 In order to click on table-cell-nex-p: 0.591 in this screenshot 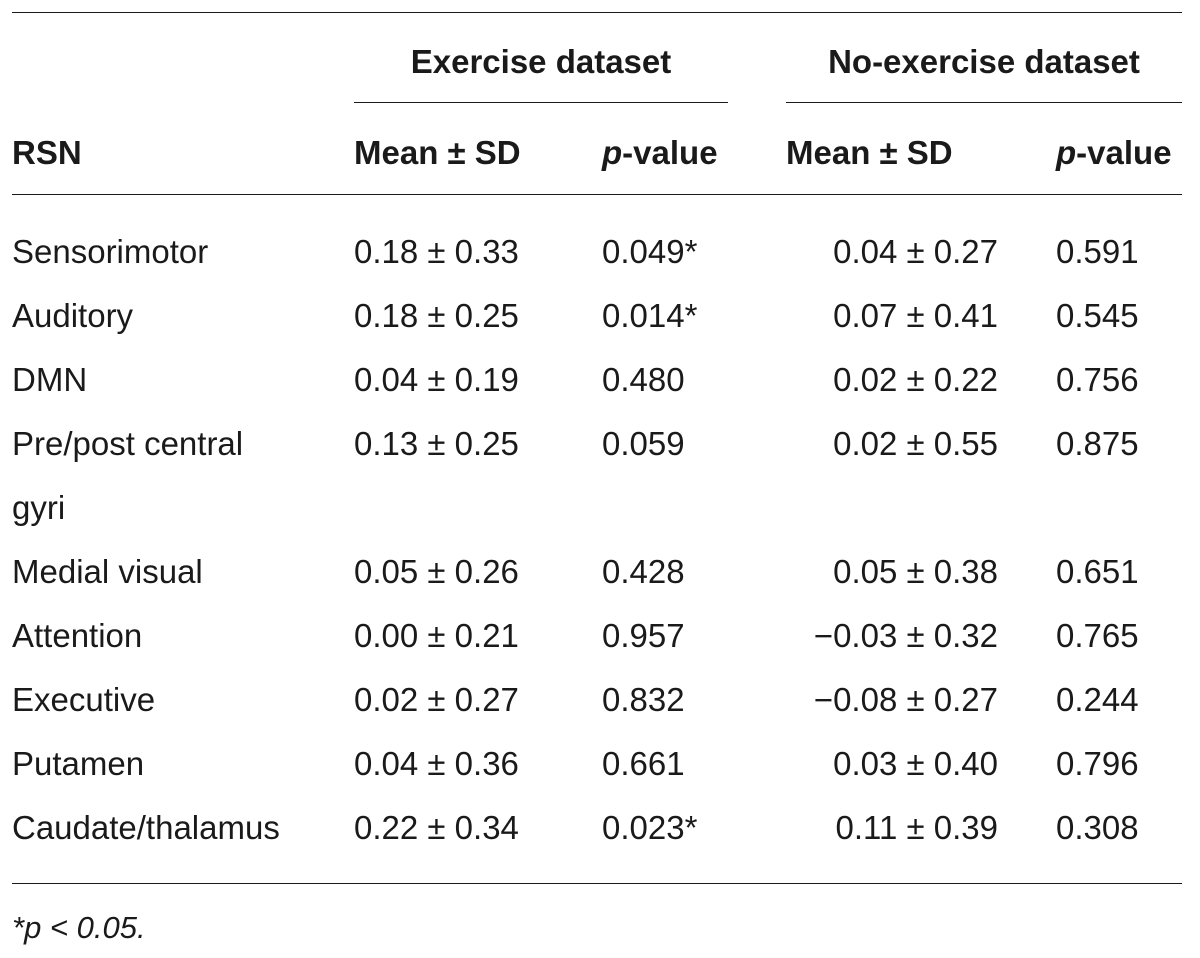, I will do `click(1097, 251)`.